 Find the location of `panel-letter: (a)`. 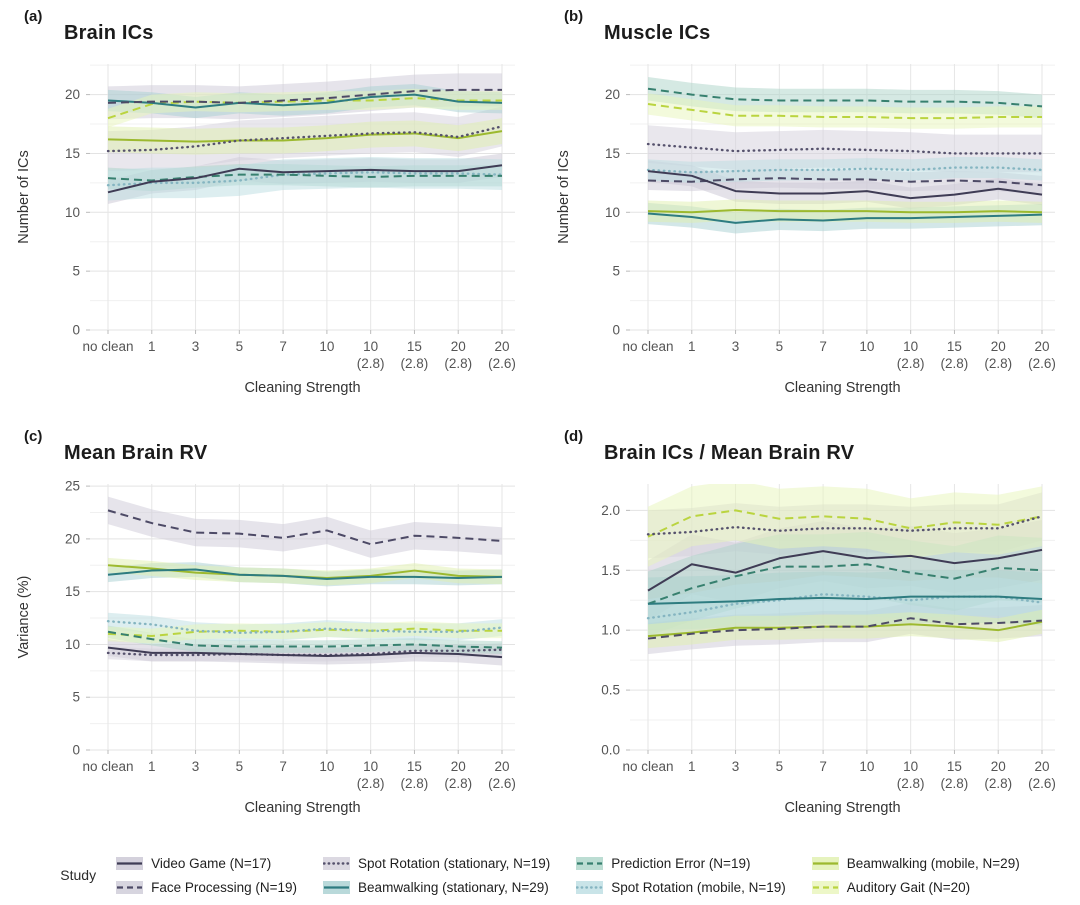

panel-letter: (a) is located at coordinates (33, 16).